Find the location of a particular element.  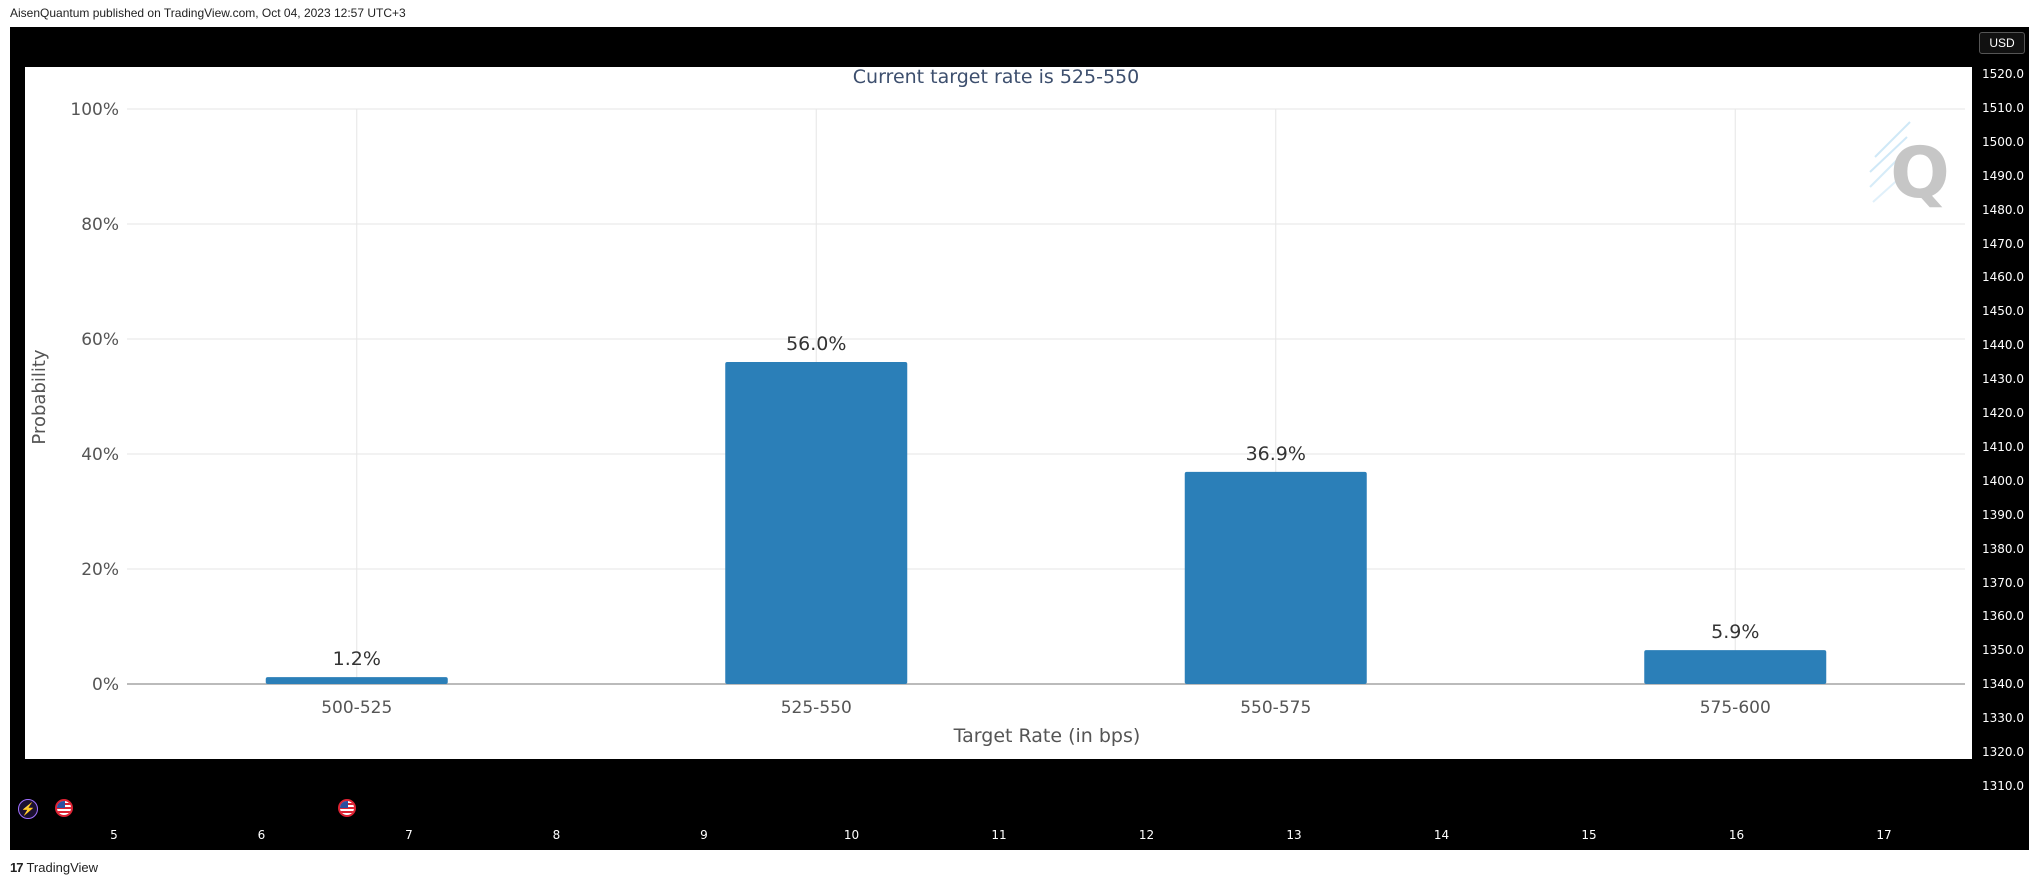

price-tick-label: 1390.0 is located at coordinates (2003, 514).